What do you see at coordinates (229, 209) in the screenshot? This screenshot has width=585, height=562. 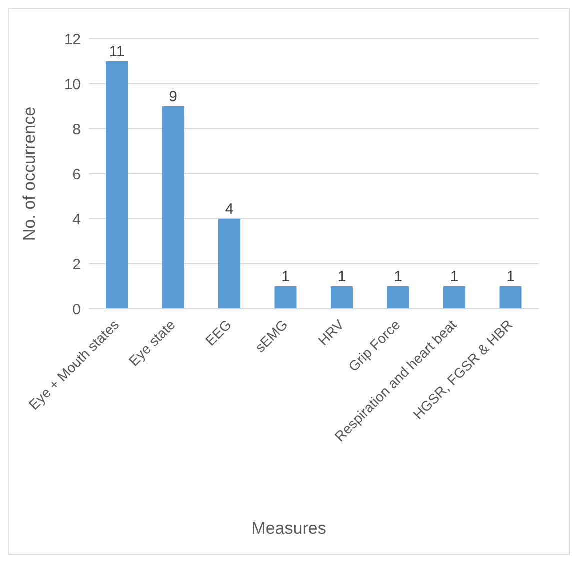 I see `data-label: 4` at bounding box center [229, 209].